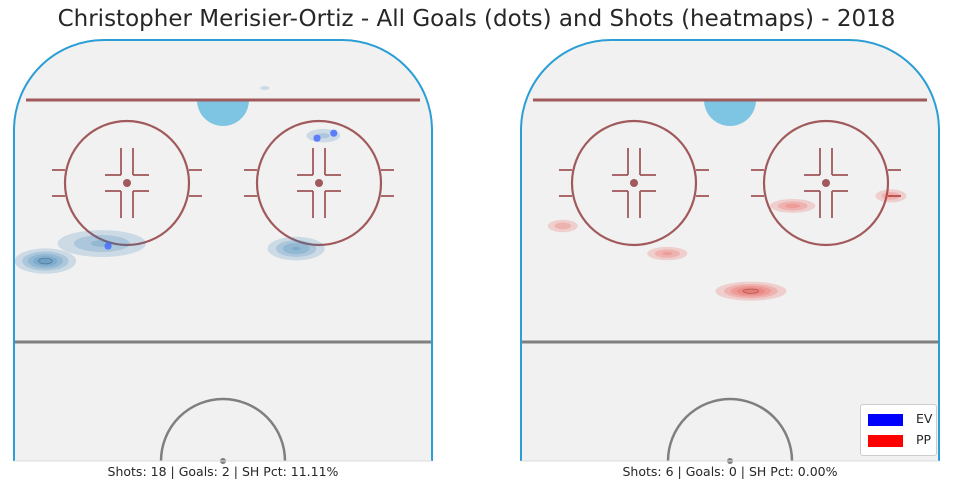 Image resolution: width=953 pixels, height=493 pixels. Describe the element at coordinates (885, 441) in the screenshot. I see `legend-swatch-pp` at that location.